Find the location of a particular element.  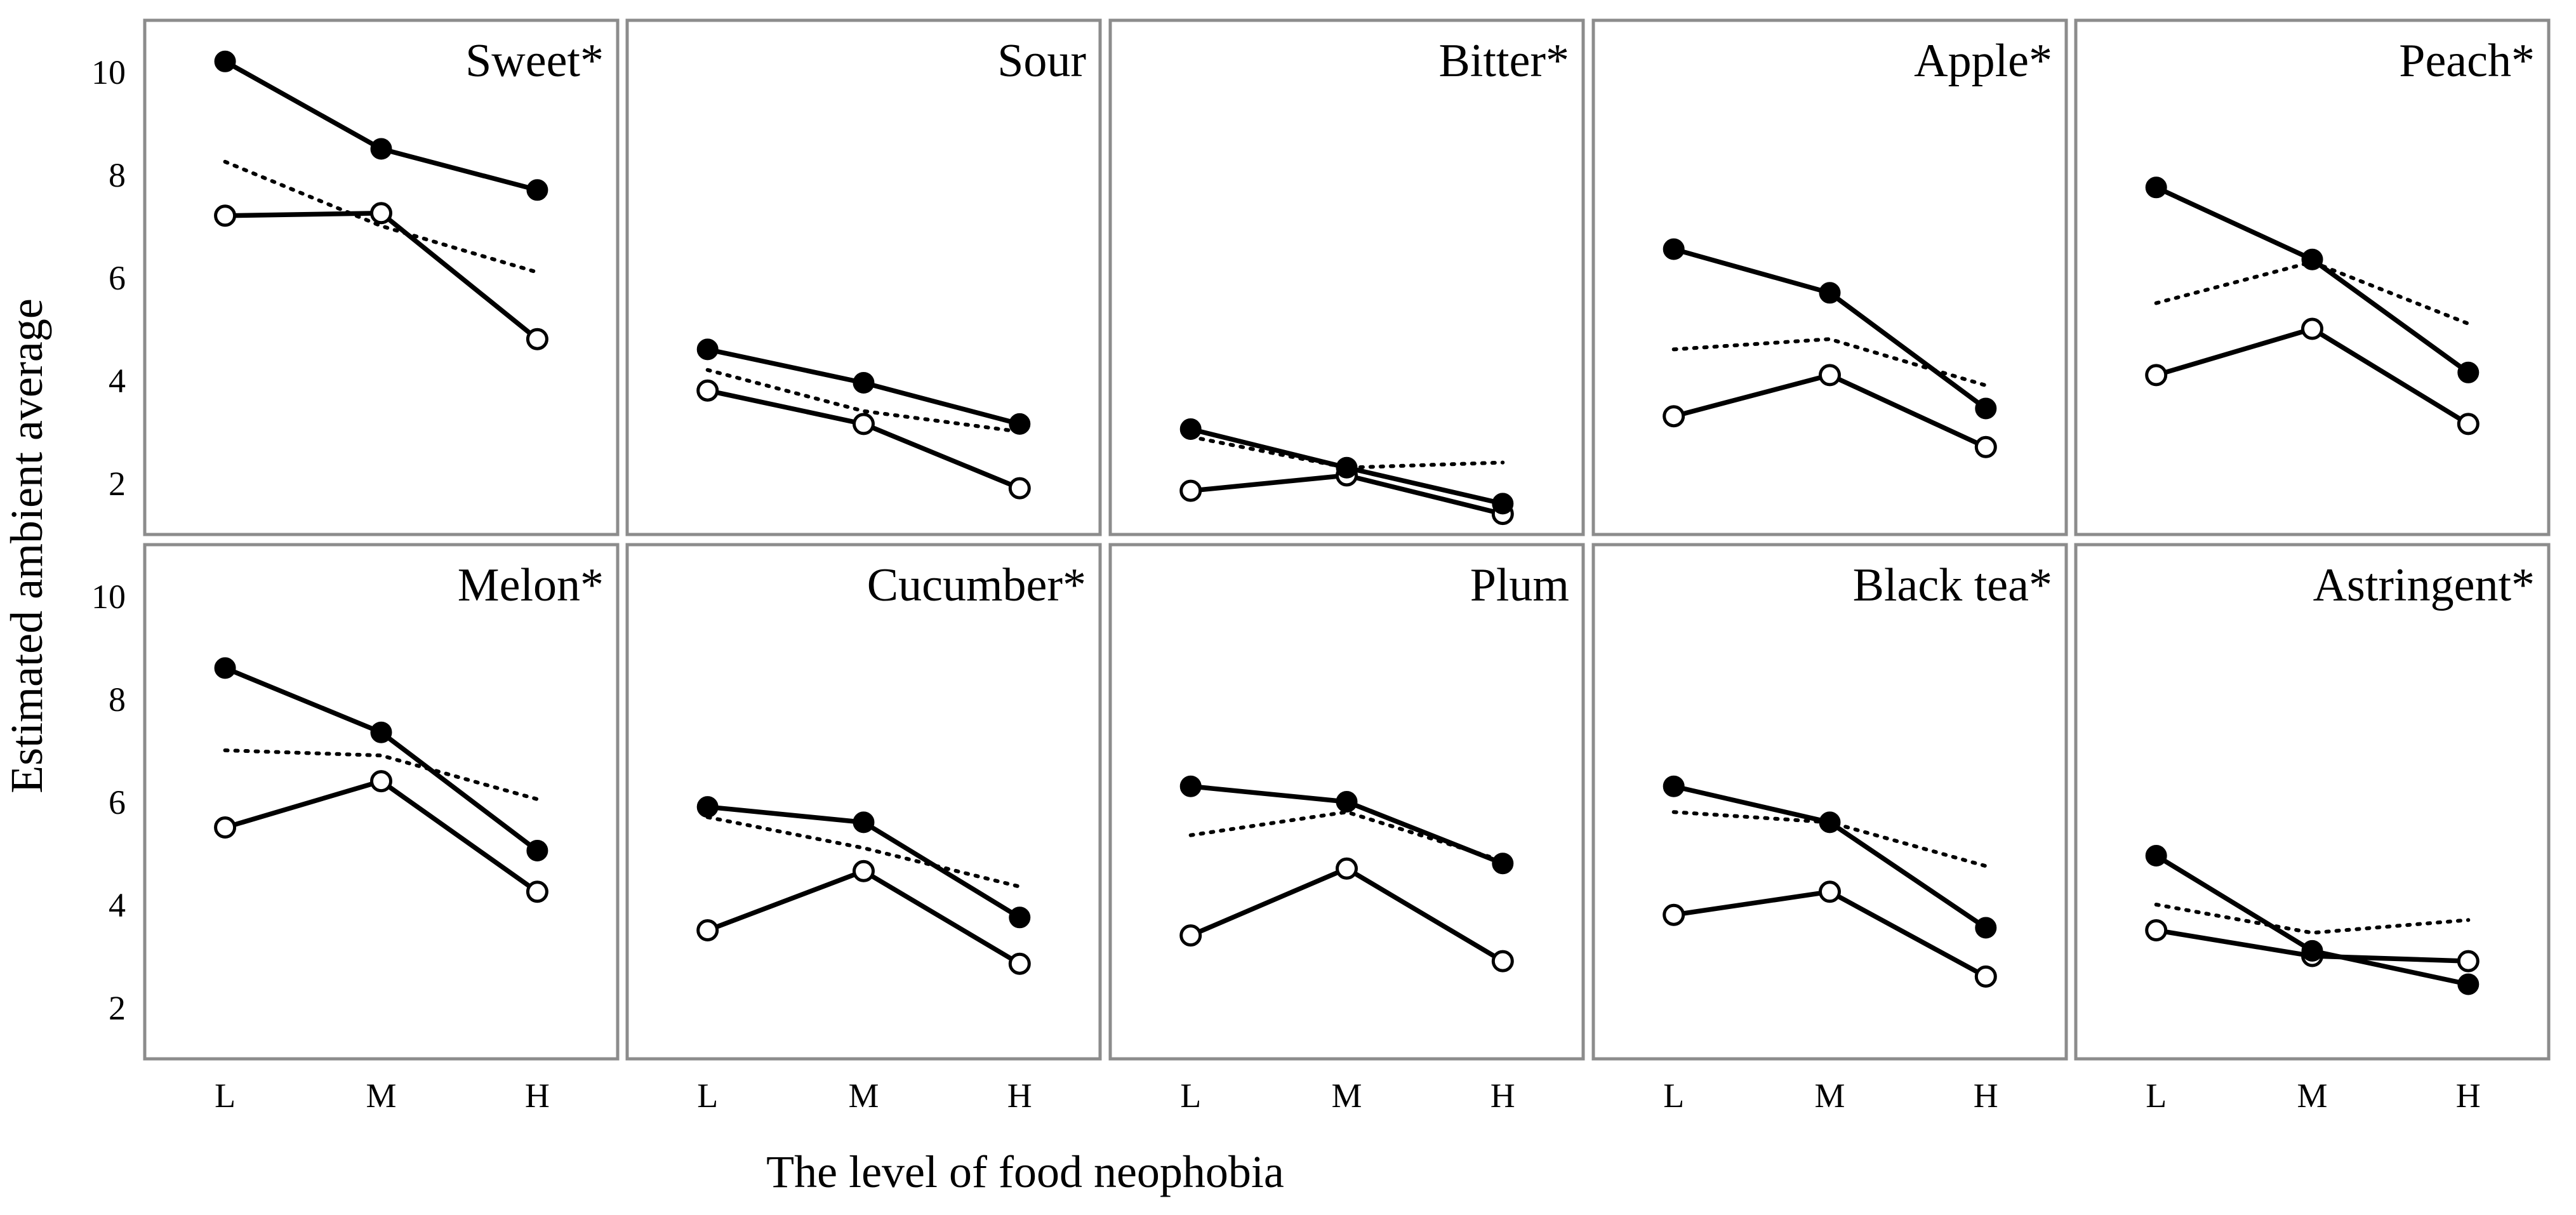

panel-melon: Melon* is located at coordinates (381, 802).